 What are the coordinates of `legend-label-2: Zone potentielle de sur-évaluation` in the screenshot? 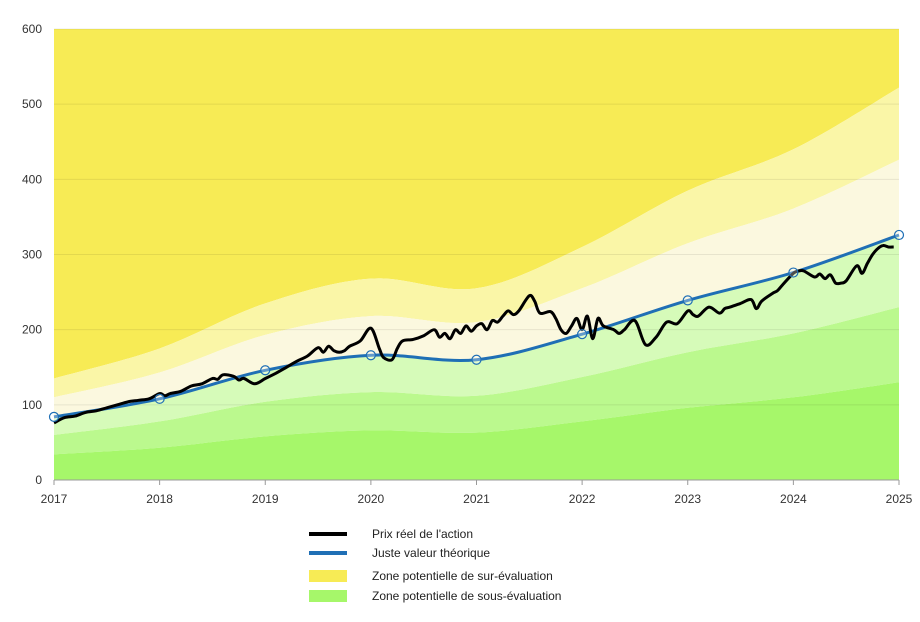 It's located at (462, 576).